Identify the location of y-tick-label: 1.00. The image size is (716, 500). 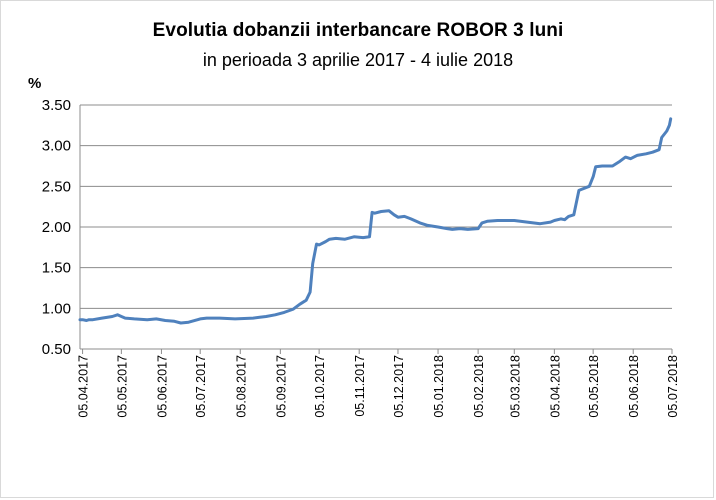
(56, 308).